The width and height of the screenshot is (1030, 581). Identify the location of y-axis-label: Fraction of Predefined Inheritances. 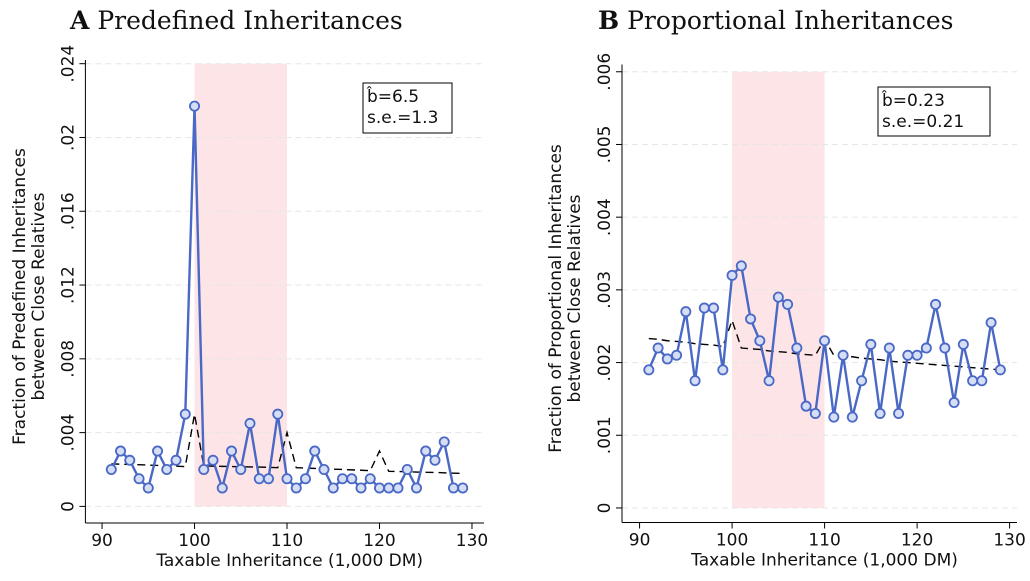
(20, 296).